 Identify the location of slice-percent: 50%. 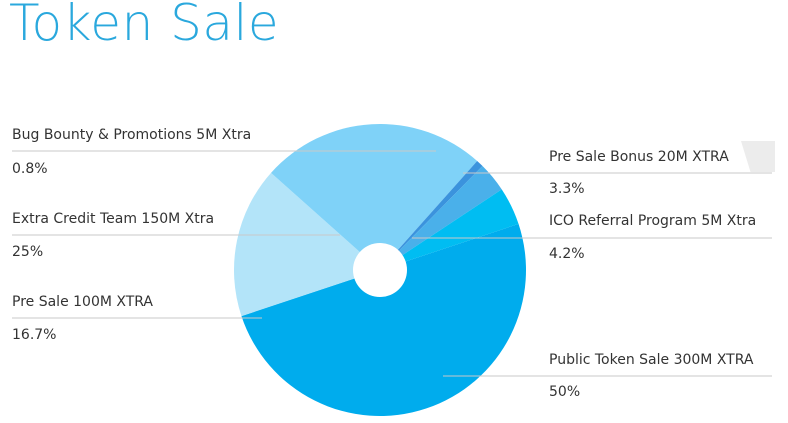
(564, 392).